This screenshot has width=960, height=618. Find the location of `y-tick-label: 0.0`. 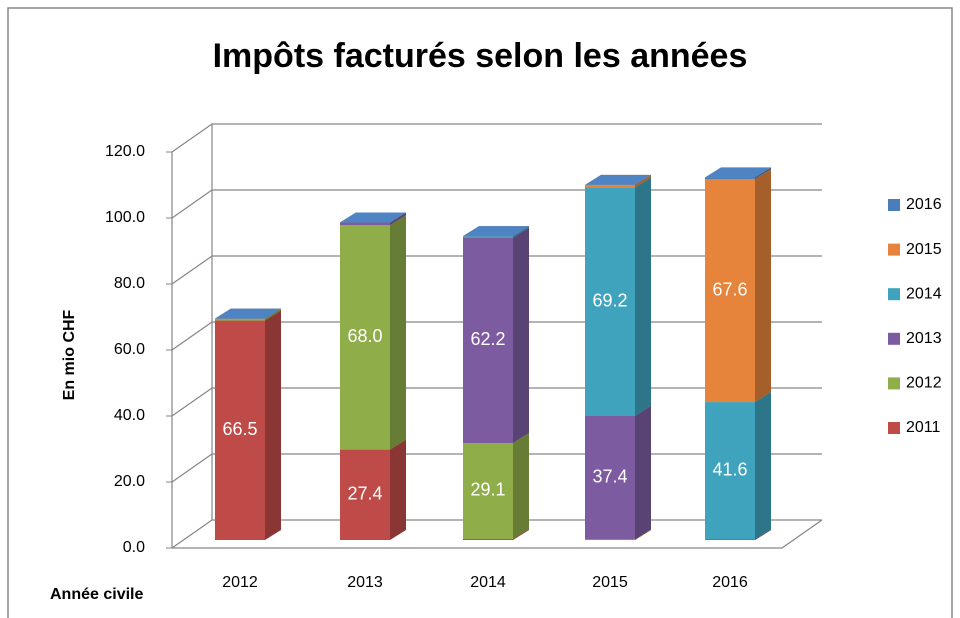

y-tick-label: 0.0 is located at coordinates (134, 547).